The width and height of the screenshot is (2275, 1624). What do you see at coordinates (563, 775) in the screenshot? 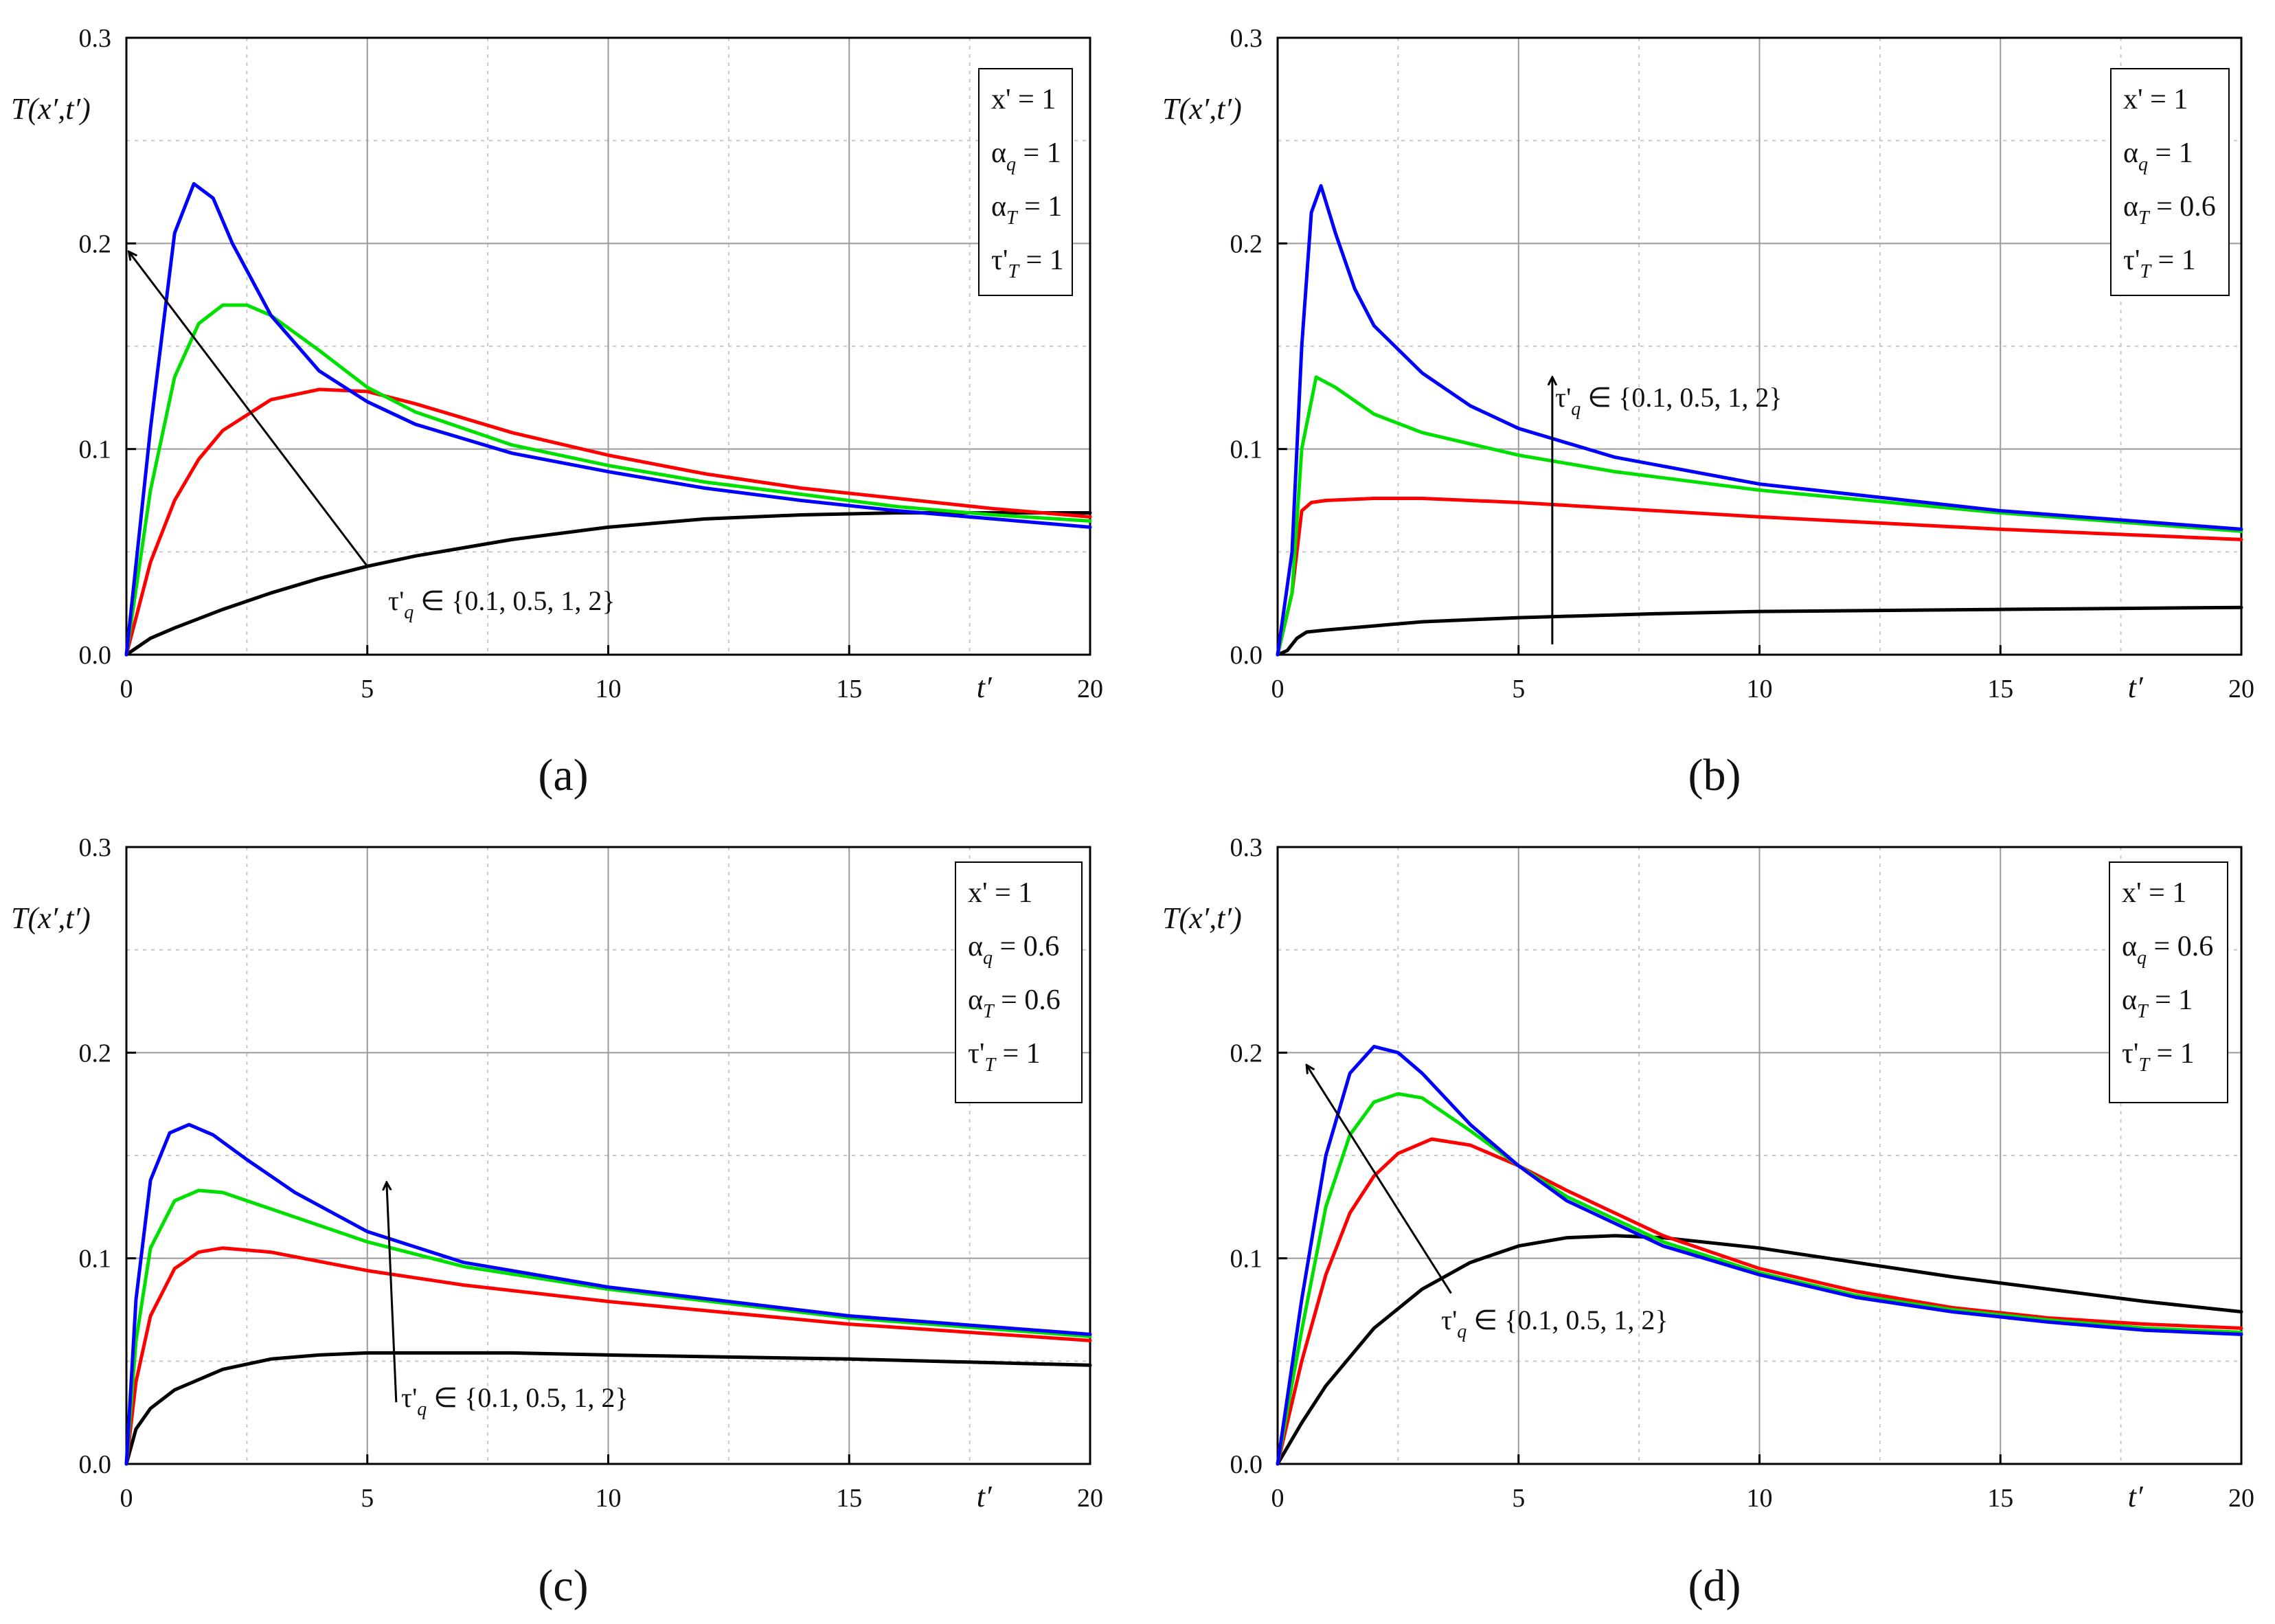
I see `panel-caption: (a)` at bounding box center [563, 775].